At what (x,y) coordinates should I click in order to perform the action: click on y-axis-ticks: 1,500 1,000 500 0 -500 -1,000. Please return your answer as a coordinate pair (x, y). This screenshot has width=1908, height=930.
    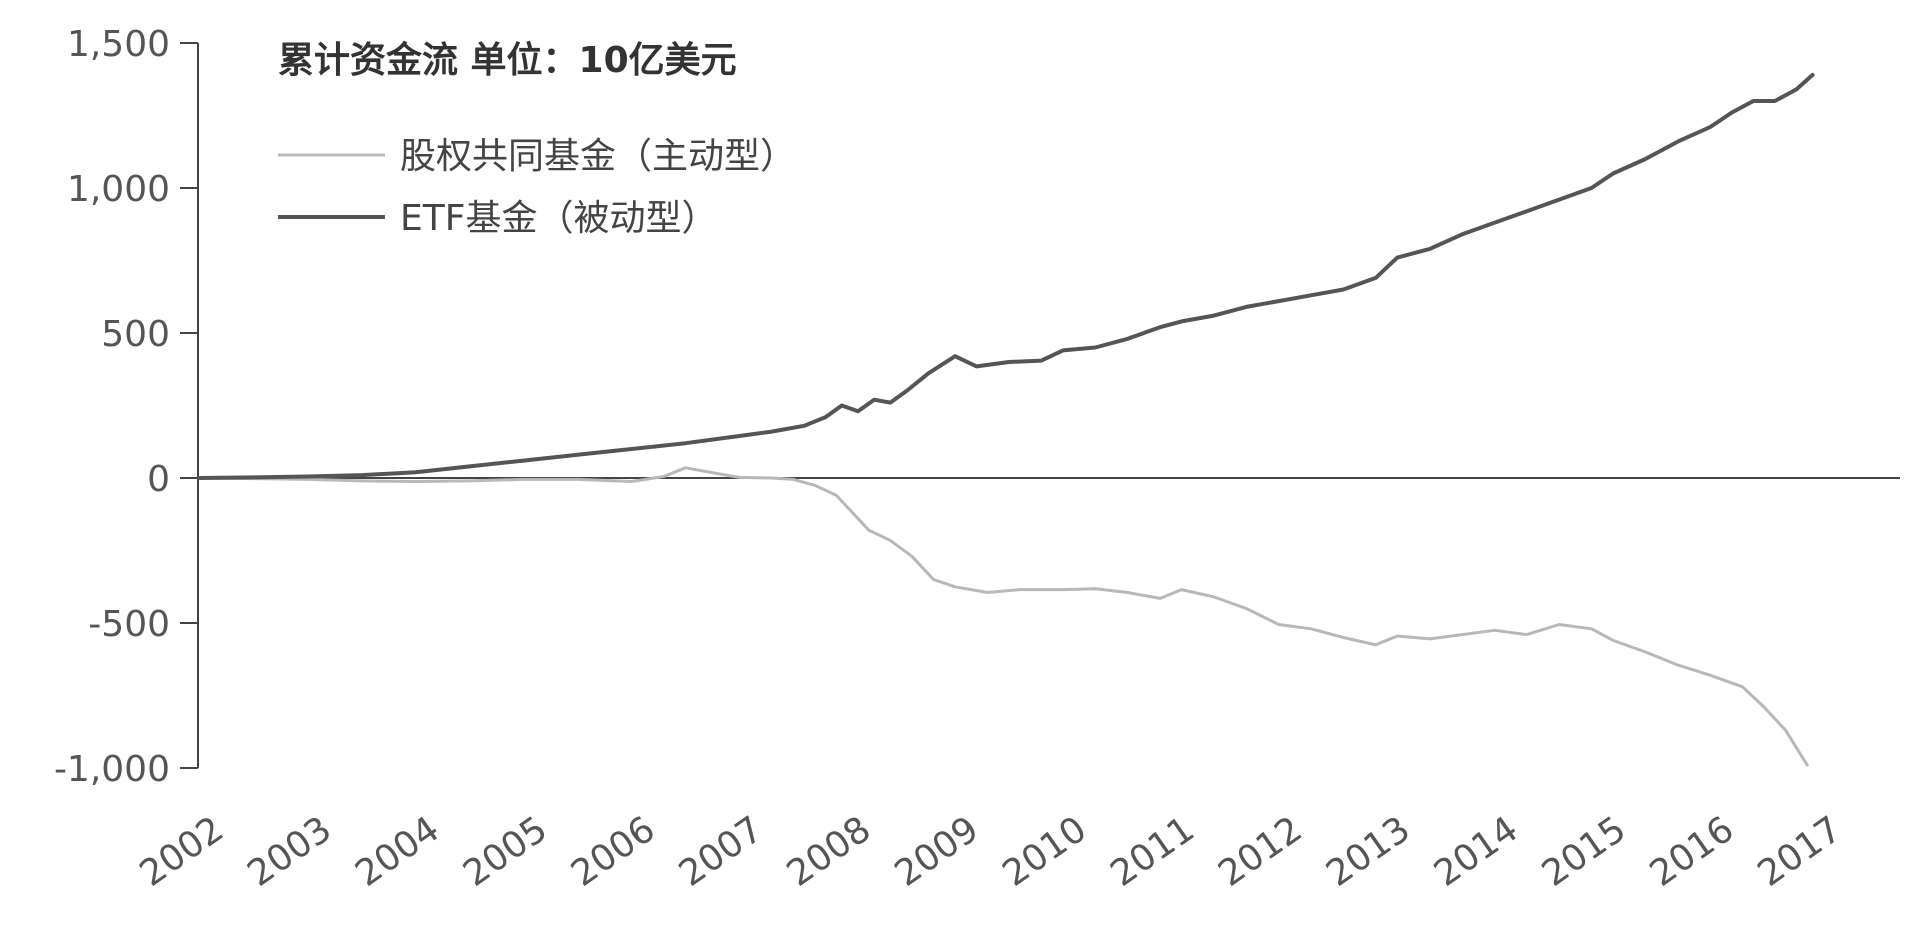
    Looking at the image, I should click on (126, 407).